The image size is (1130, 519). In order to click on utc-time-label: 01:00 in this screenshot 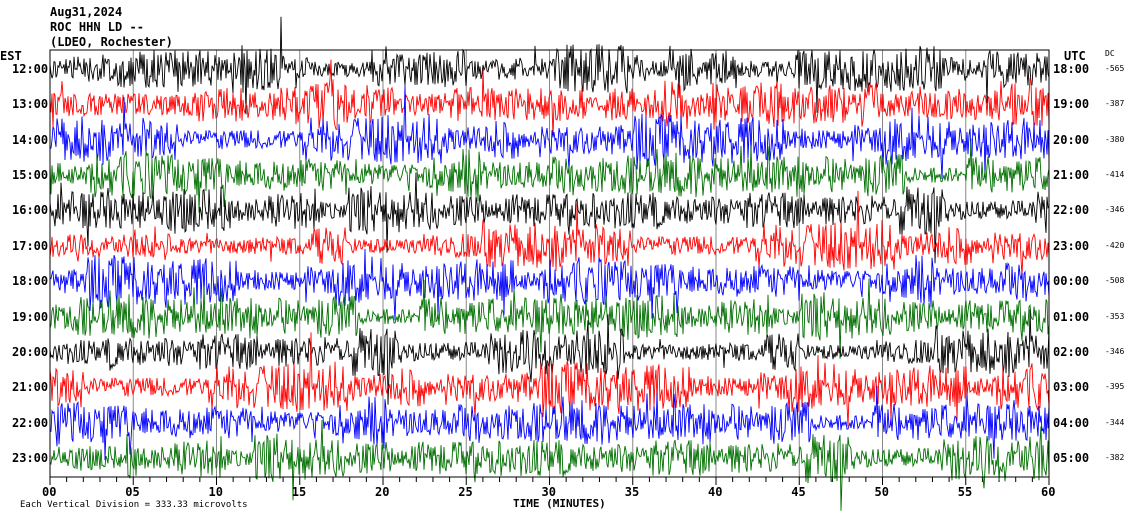, I will do `click(1071, 316)`.